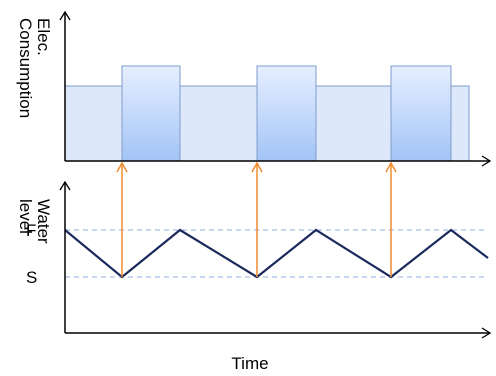 This screenshot has height=376, width=496. What do you see at coordinates (31, 230) in the screenshot?
I see `level-f-label: F` at bounding box center [31, 230].